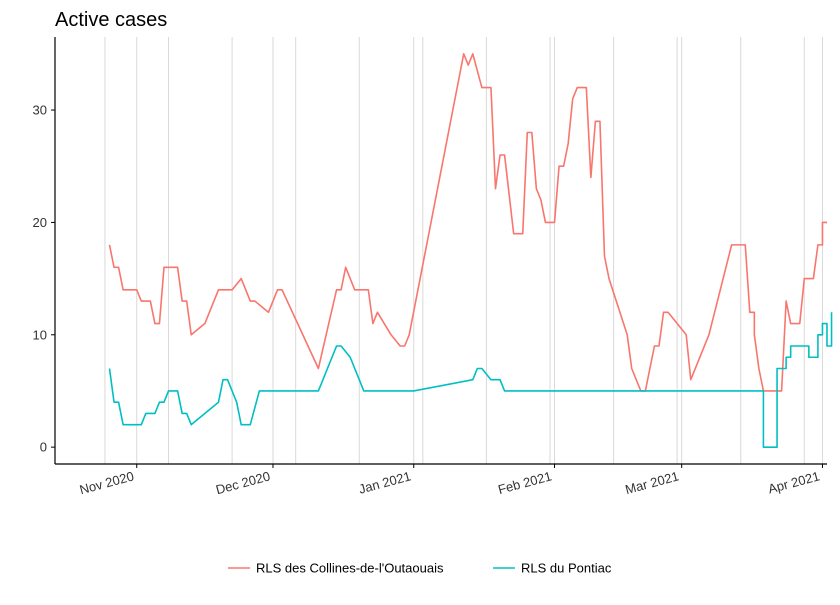 The height and width of the screenshot is (605, 840). I want to click on y-tick-label-30: 30, so click(40, 110).